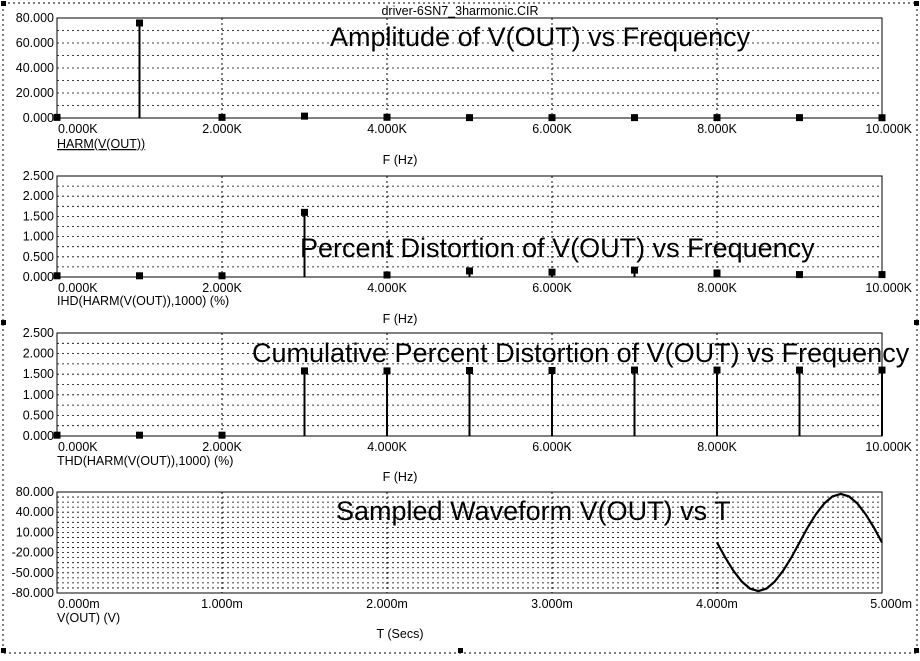 The width and height of the screenshot is (920, 661). I want to click on plot-title: Sampled Waveform V(OUT) vs T, so click(533, 511).